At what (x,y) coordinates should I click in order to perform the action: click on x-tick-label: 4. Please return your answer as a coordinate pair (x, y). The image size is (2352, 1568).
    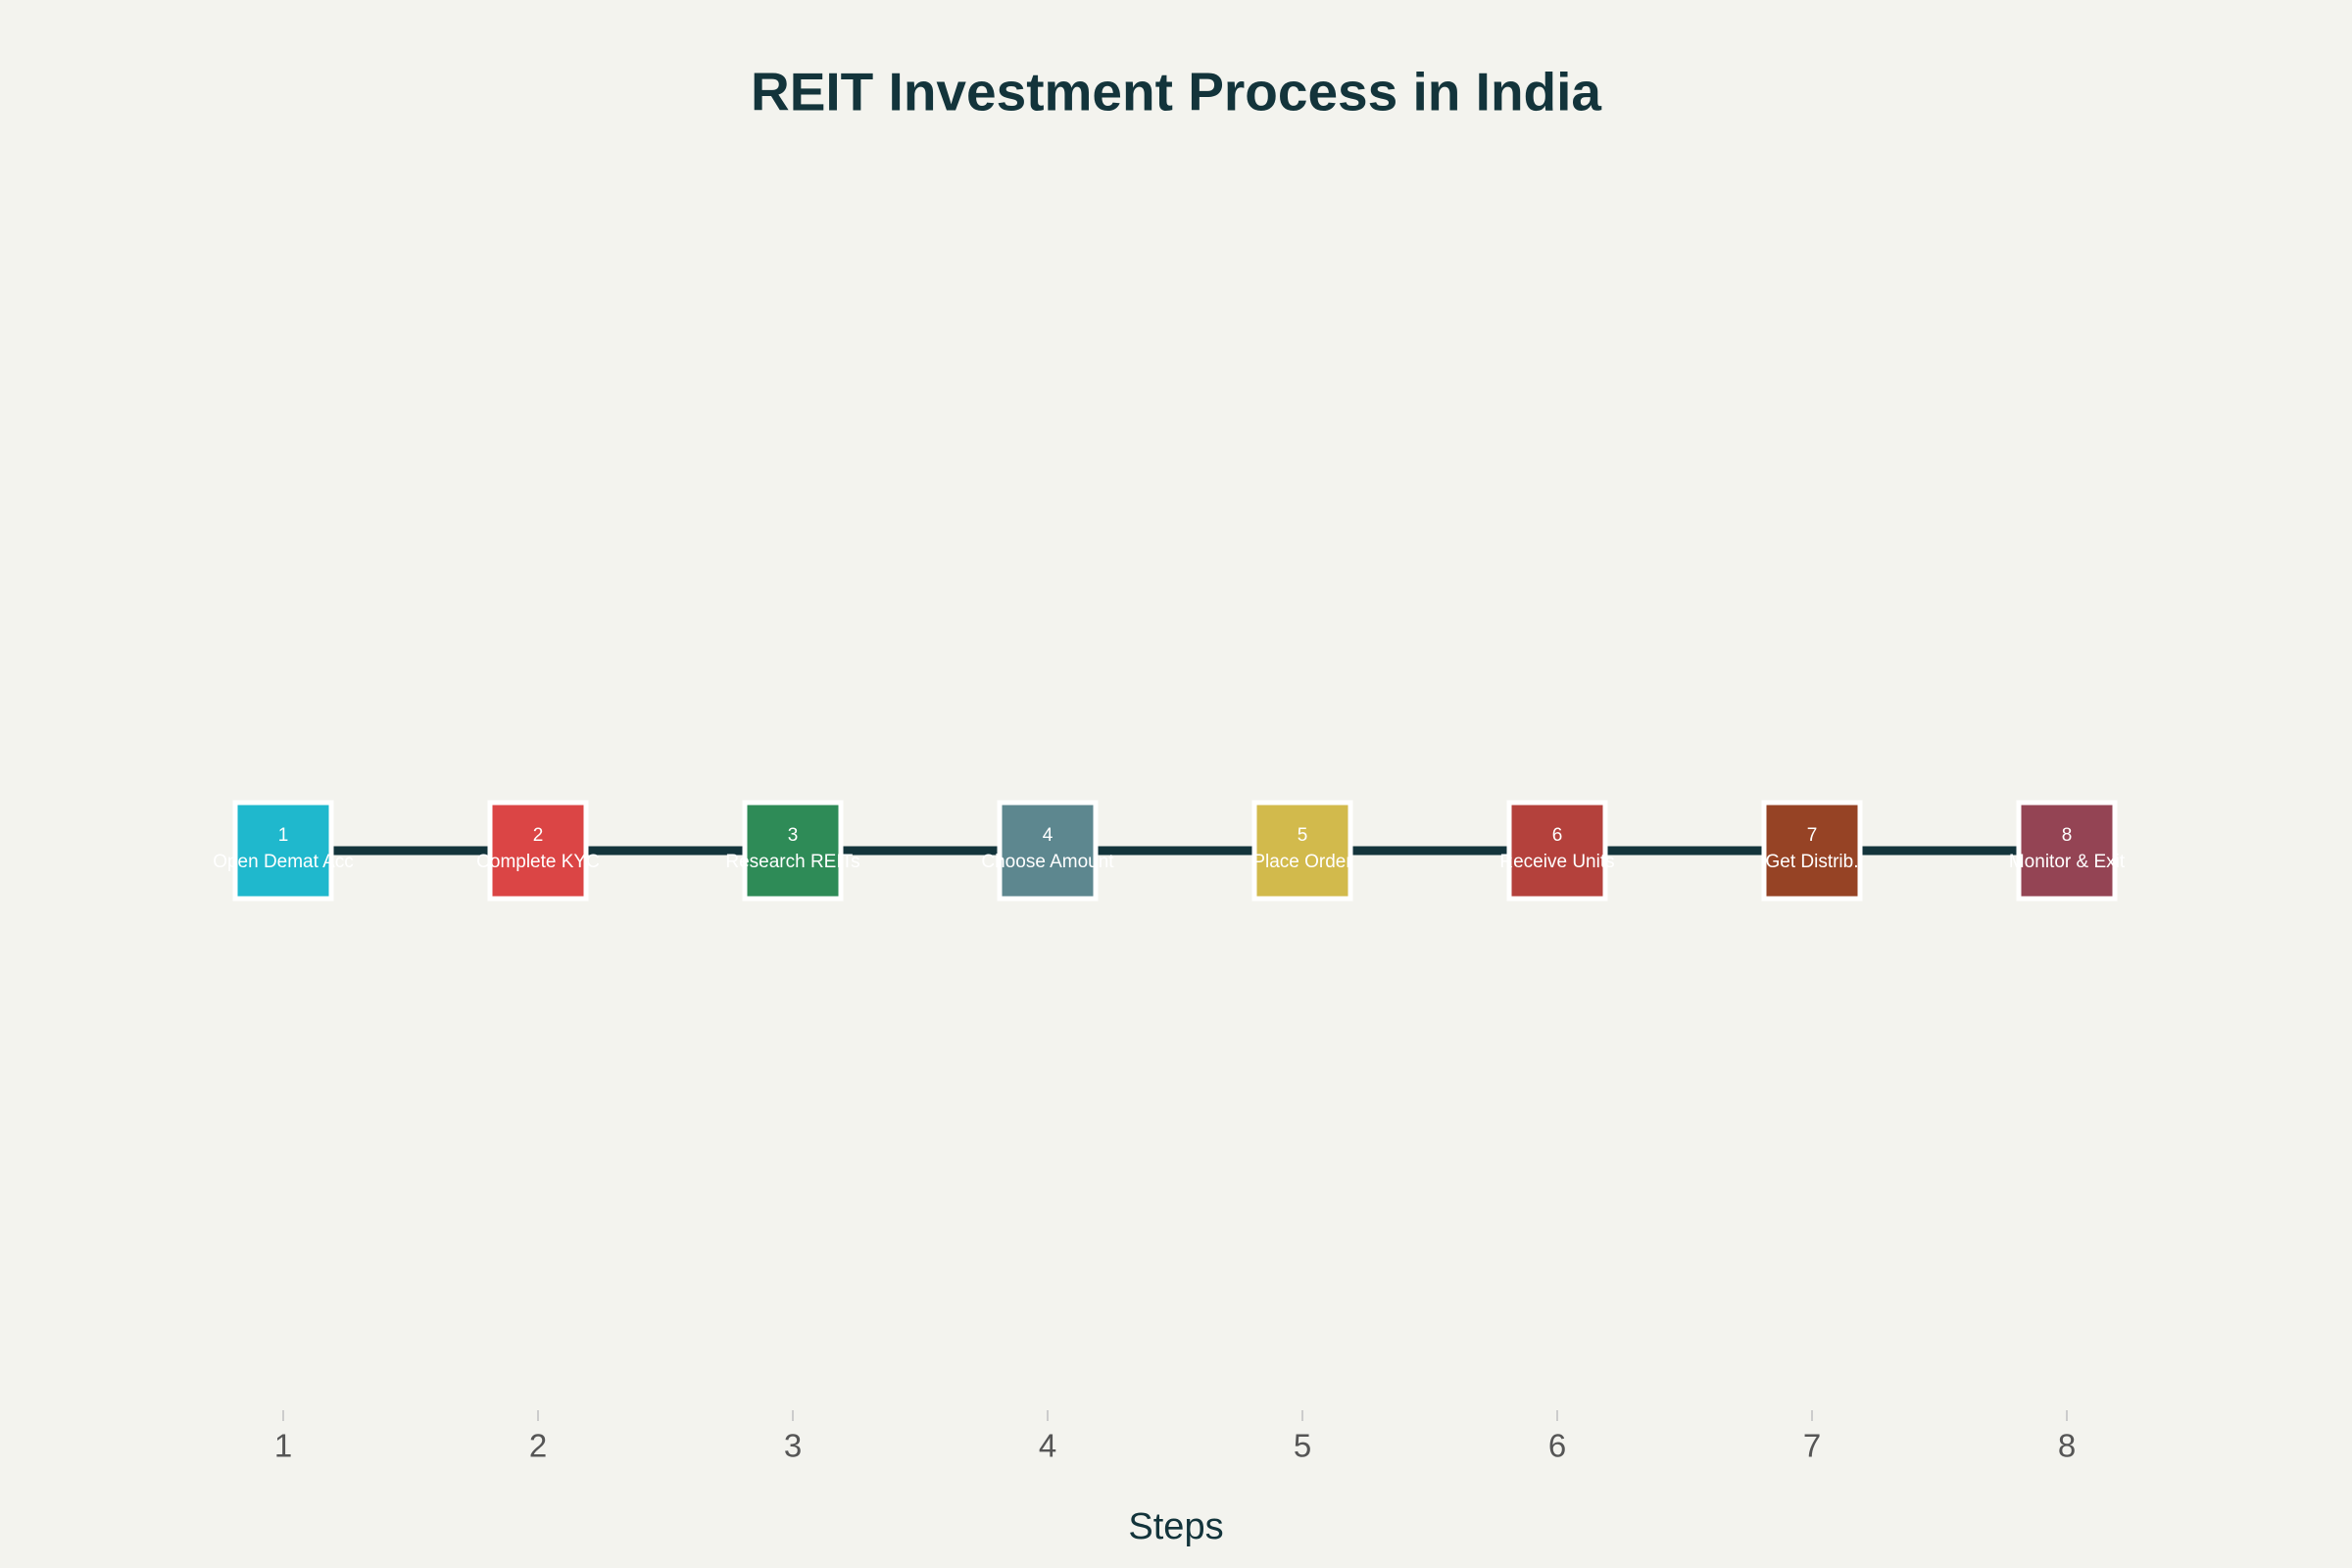
    Looking at the image, I should click on (1047, 1446).